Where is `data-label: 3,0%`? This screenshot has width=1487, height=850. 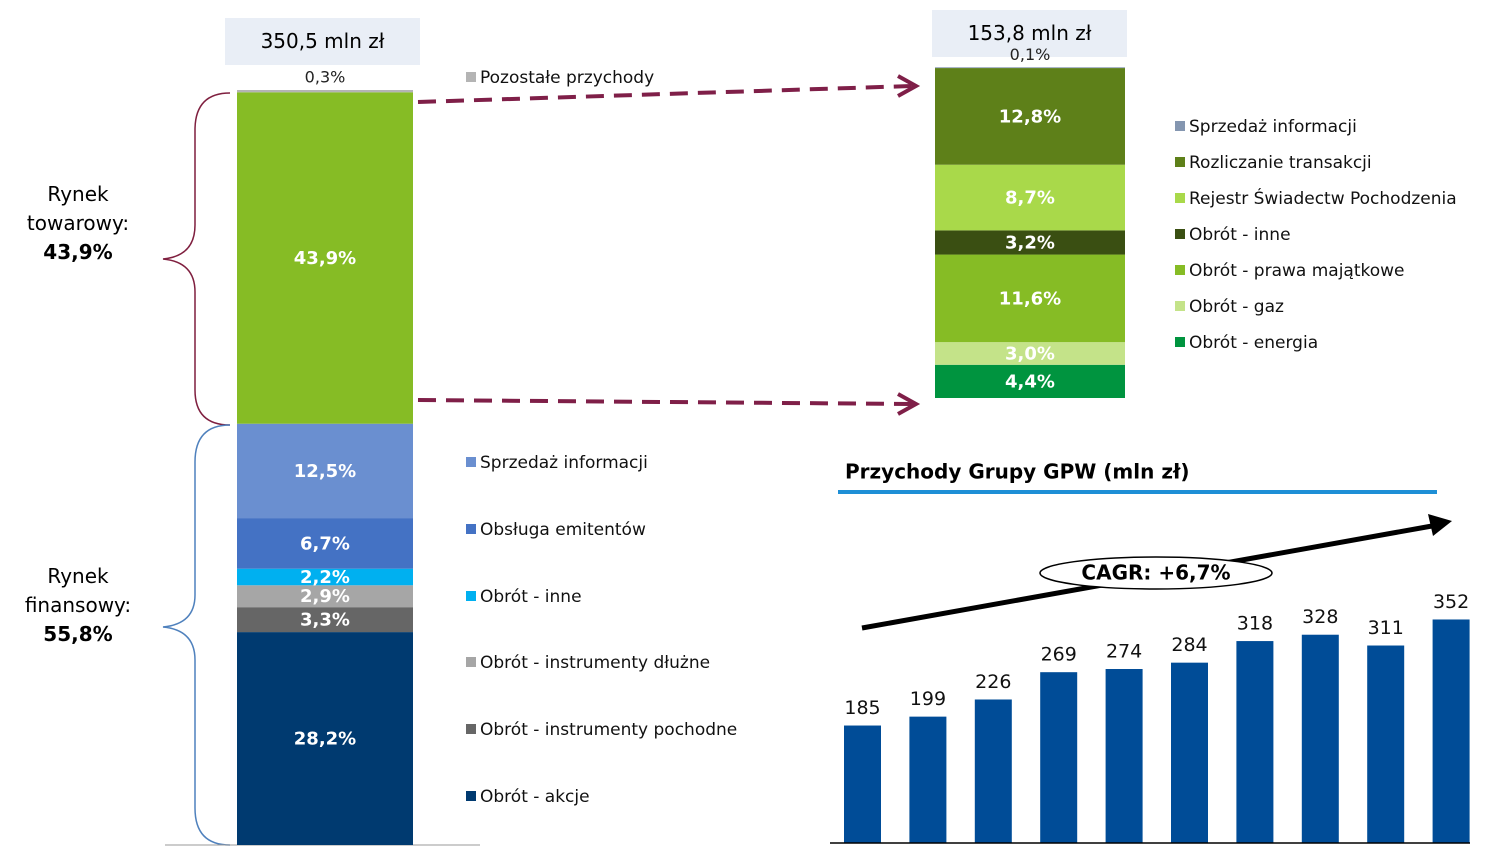 data-label: 3,0% is located at coordinates (1030, 353).